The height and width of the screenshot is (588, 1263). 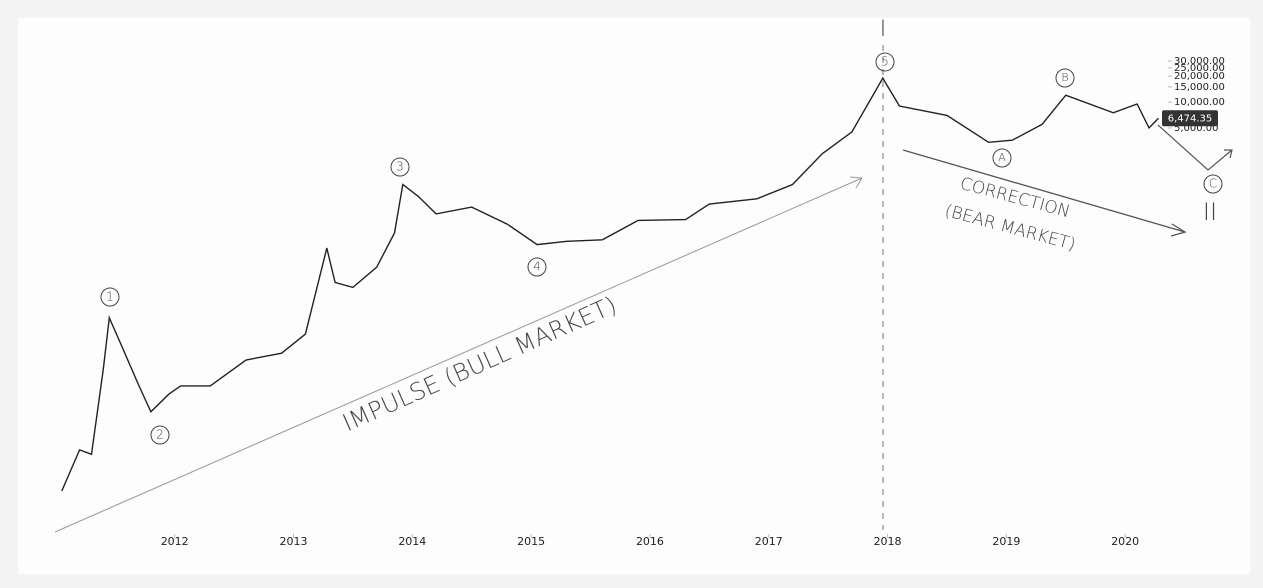 I want to click on correction-arrowhead, so click(x=1178, y=230).